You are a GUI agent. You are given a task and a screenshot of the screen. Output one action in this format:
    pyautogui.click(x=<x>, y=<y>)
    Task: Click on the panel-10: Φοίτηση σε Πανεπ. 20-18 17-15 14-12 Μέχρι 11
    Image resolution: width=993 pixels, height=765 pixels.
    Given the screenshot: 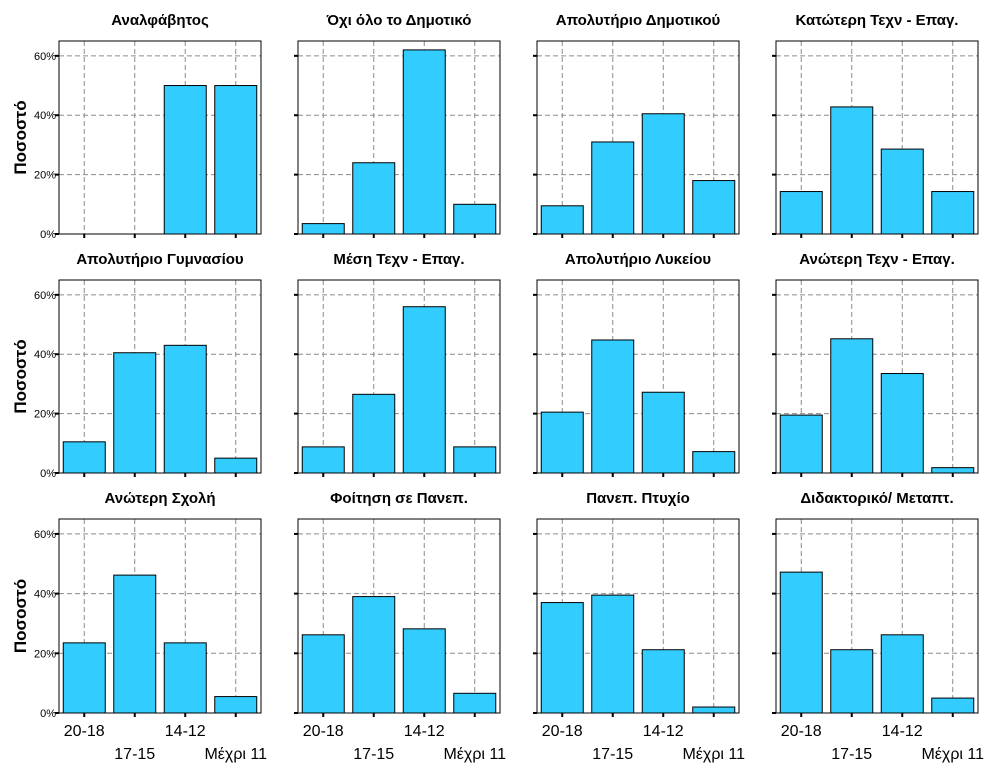 What is the action you would take?
    pyautogui.click(x=400, y=626)
    